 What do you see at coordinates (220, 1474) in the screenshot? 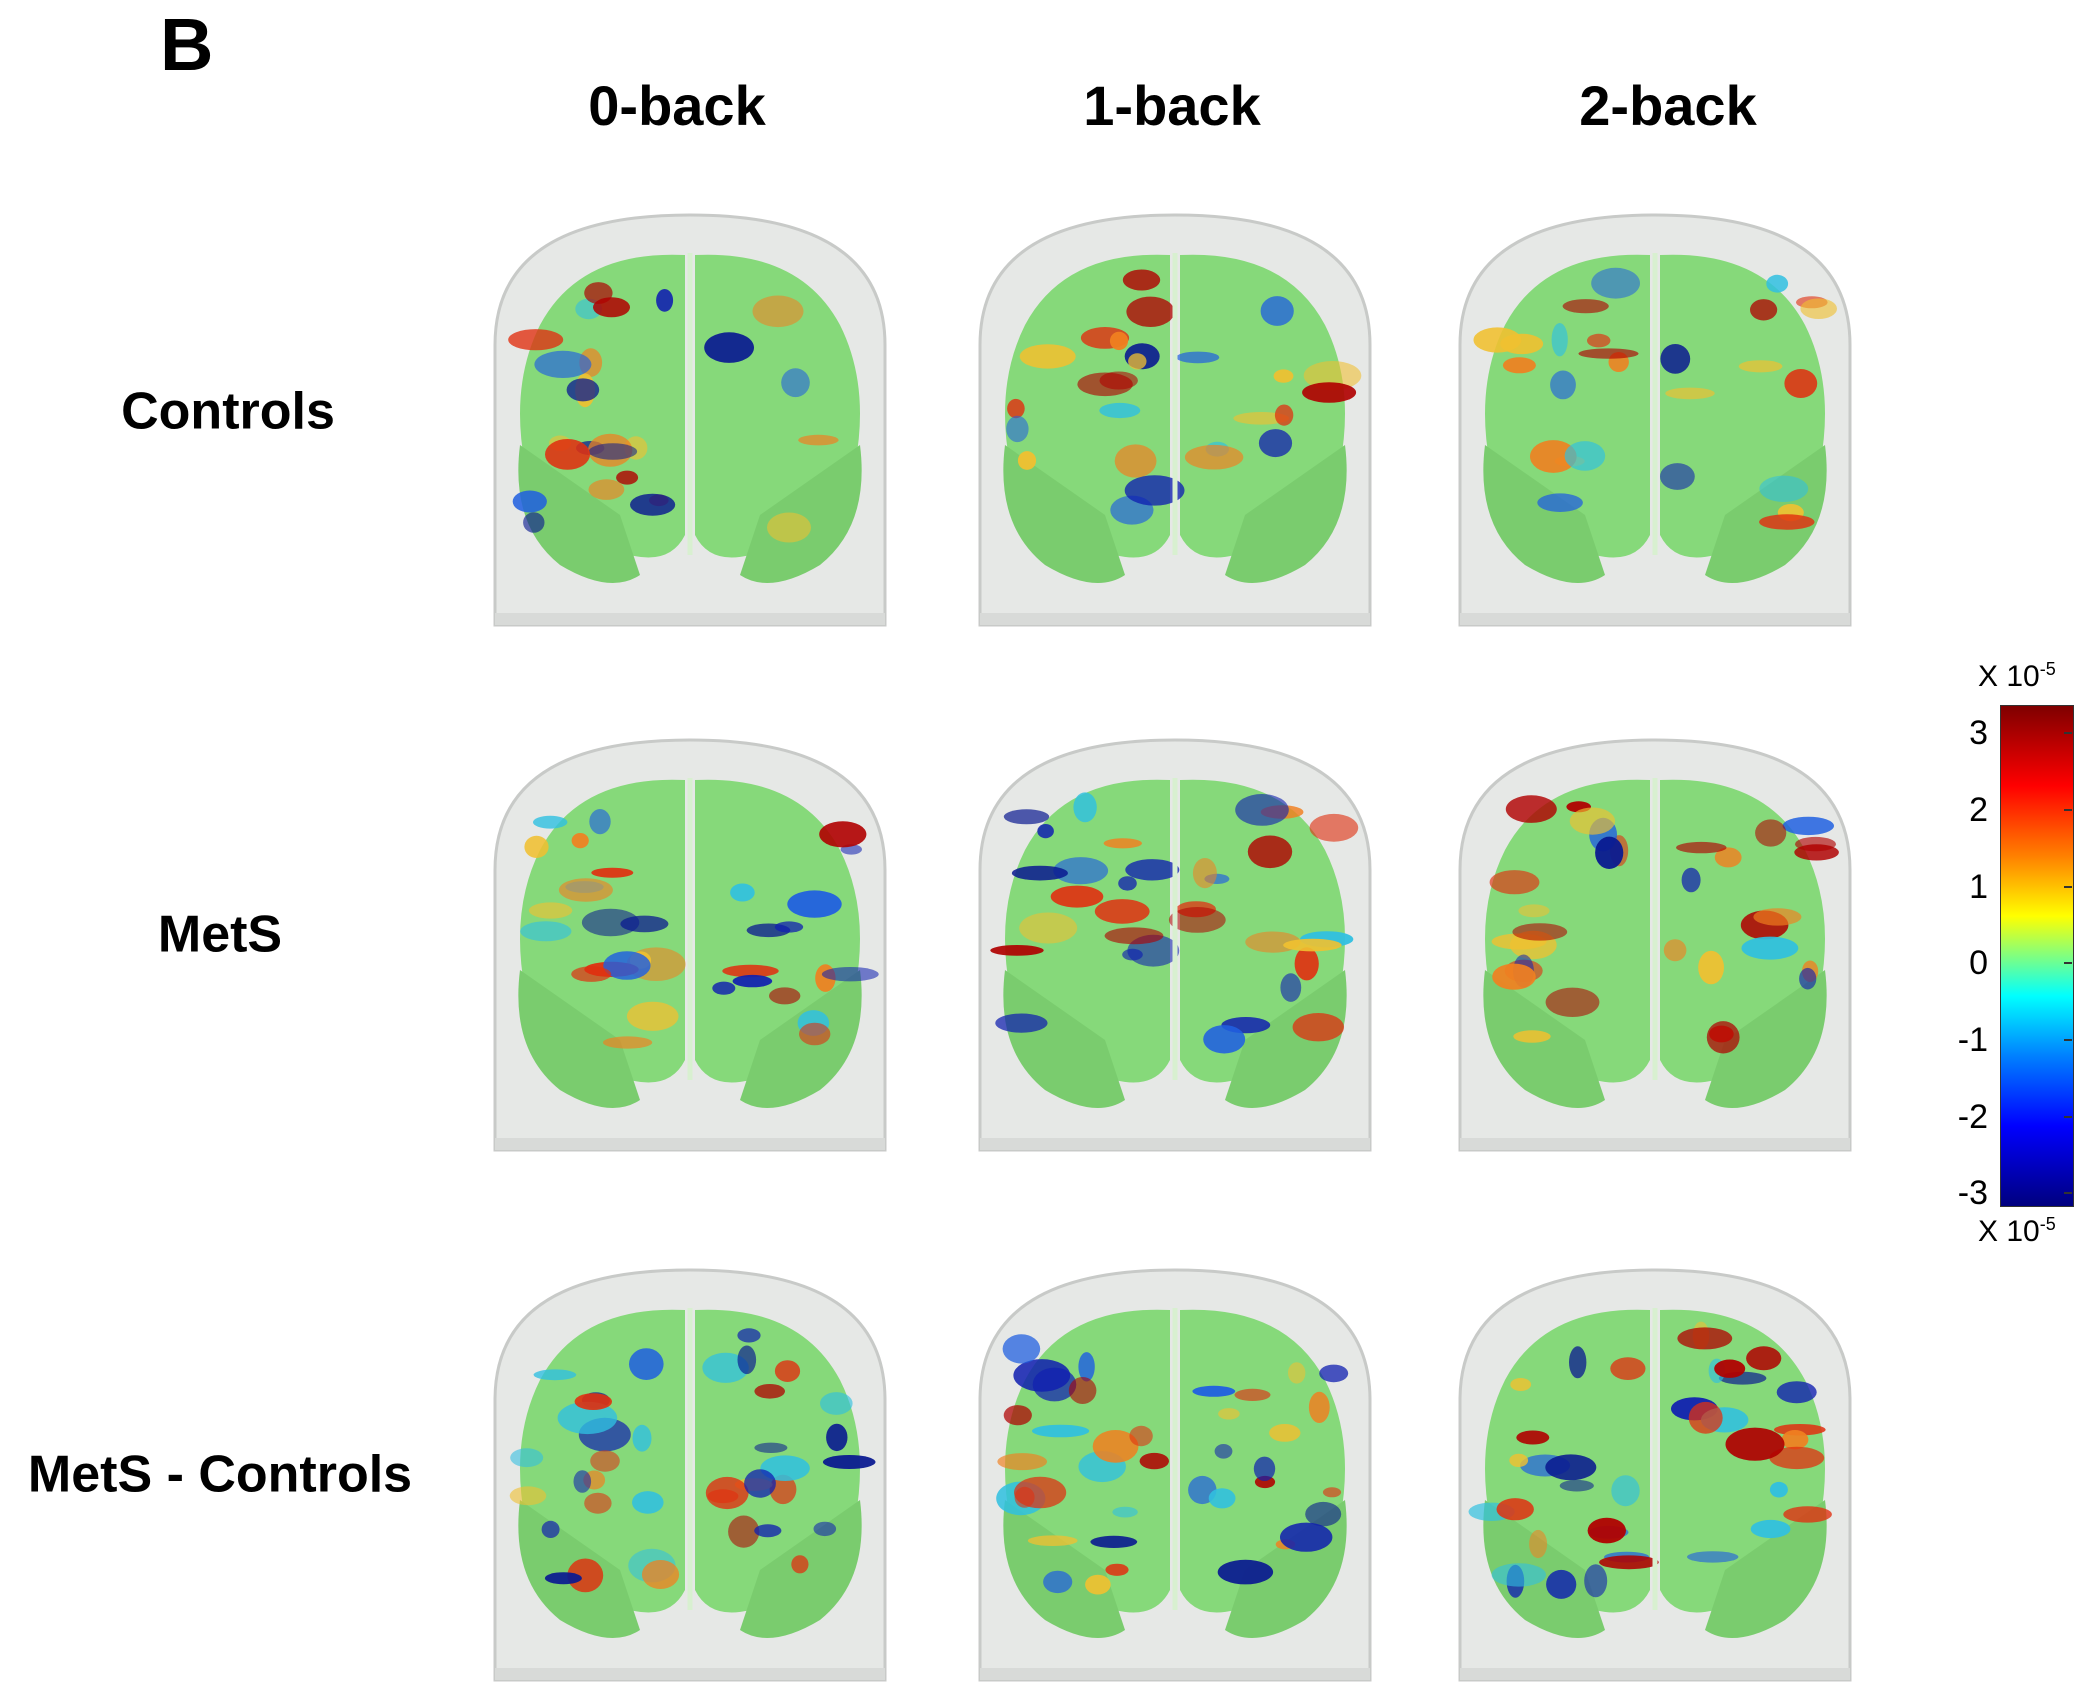
I see `row-label-mets-minus-controls: MetS - Controls` at bounding box center [220, 1474].